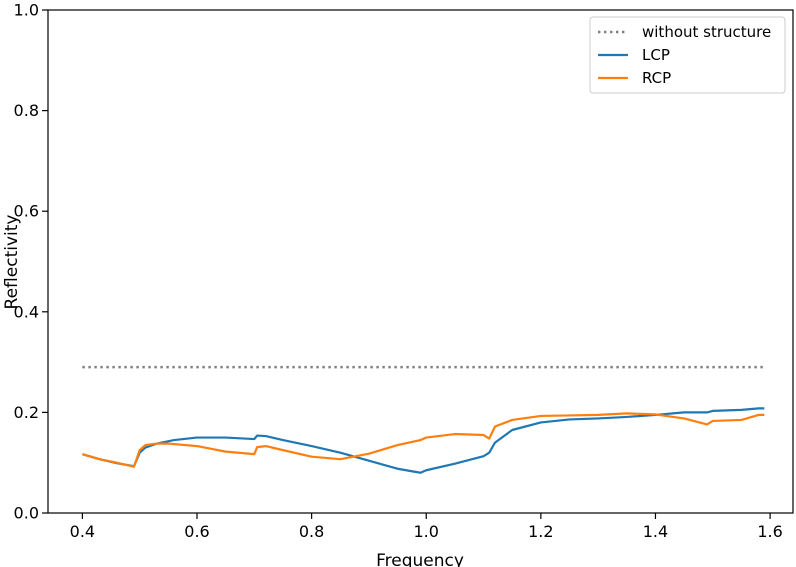 The image size is (796, 567). What do you see at coordinates (769, 531) in the screenshot?
I see `x-tick-label: 1.6` at bounding box center [769, 531].